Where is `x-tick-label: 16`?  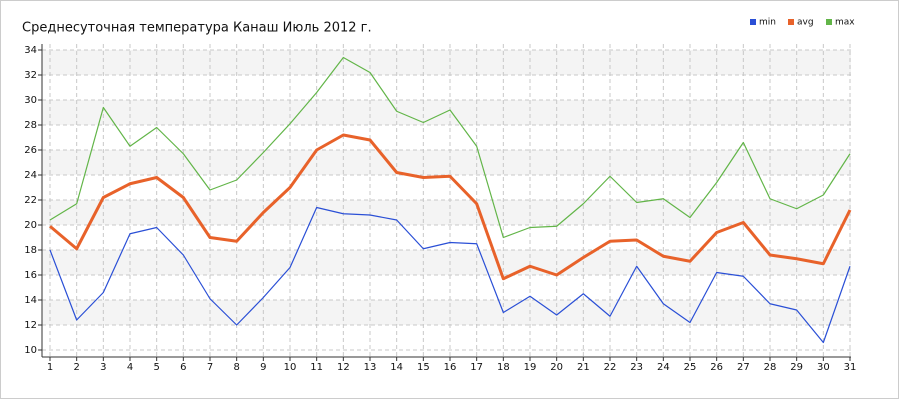 x-tick-label: 16 is located at coordinates (450, 367).